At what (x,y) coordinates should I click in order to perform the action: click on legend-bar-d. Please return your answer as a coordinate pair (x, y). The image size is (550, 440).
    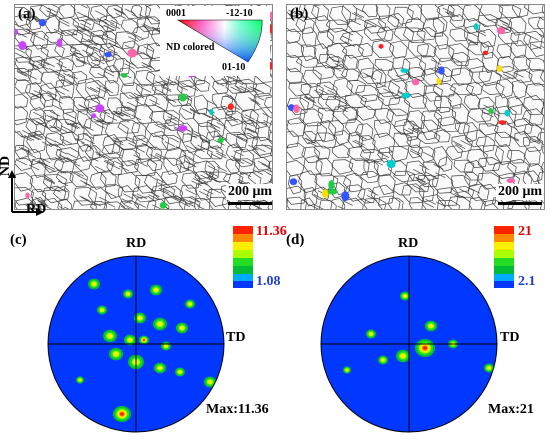
    Looking at the image, I should click on (504, 257).